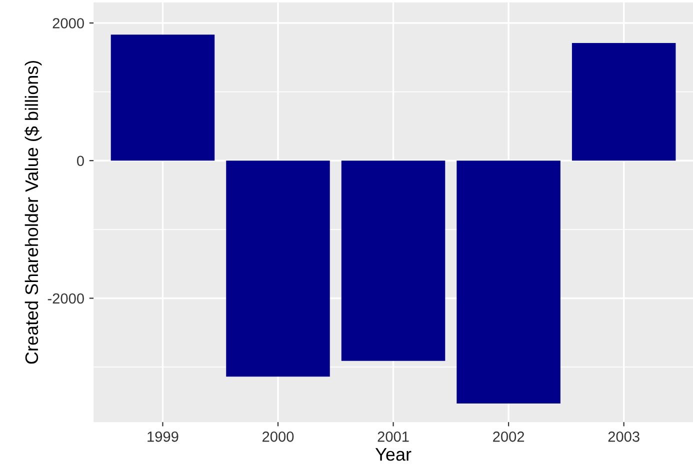 The image size is (693, 469). What do you see at coordinates (80, 161) in the screenshot?
I see `y-tick-label: 0` at bounding box center [80, 161].